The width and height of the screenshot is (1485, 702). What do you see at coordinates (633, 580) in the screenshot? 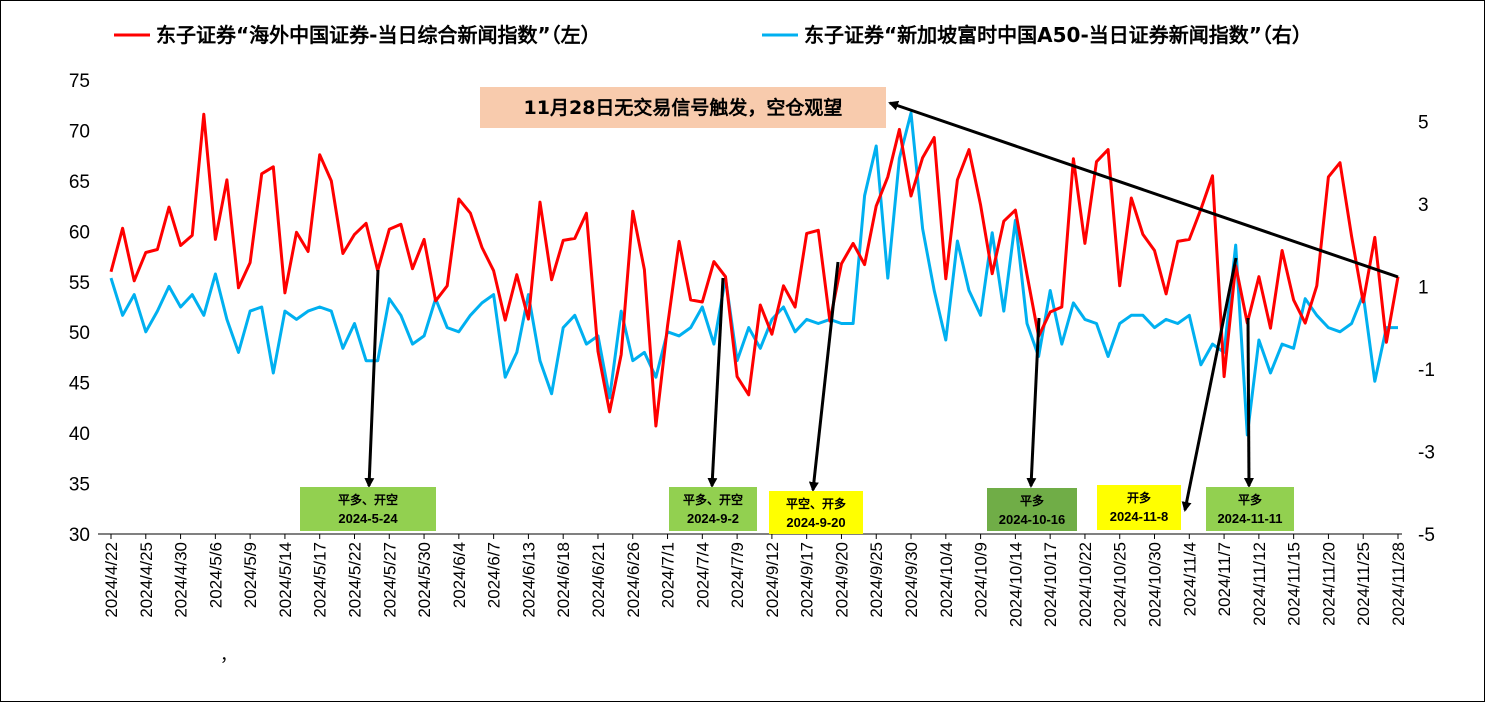
I see `x-tick-label: 2024/6/26` at bounding box center [633, 580].